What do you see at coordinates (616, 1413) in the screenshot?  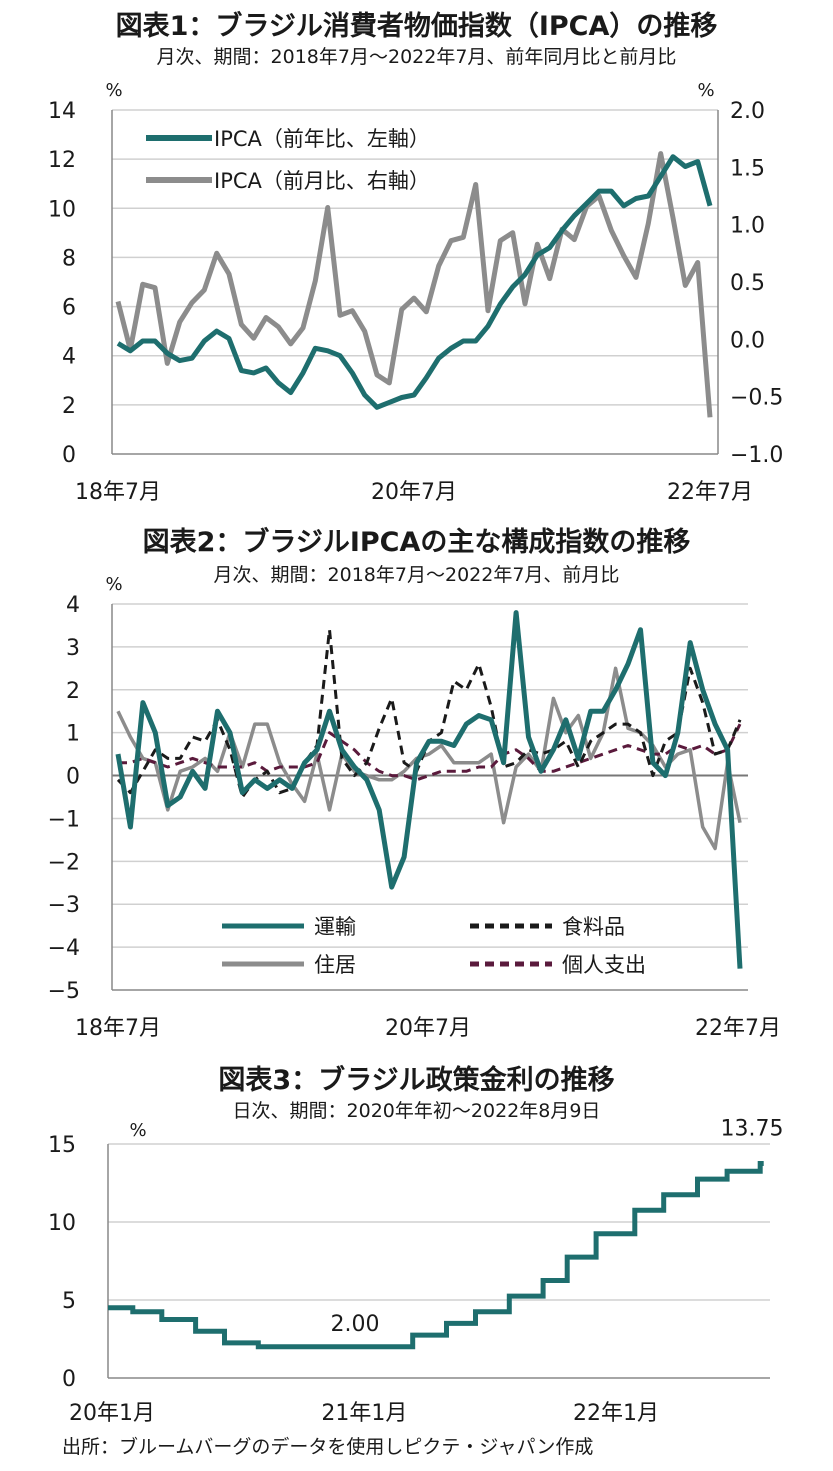 I see `x-tick-label: 22年1月` at bounding box center [616, 1413].